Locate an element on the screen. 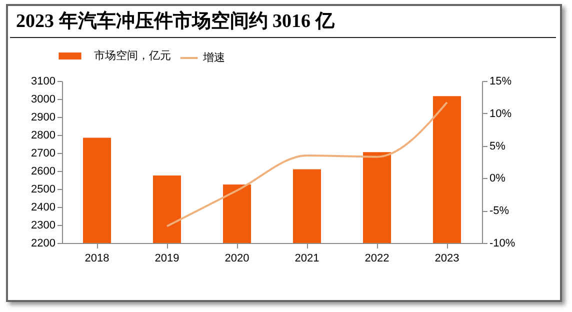 The image size is (572, 312). y2-tick-label: 15% is located at coordinates (501, 82).